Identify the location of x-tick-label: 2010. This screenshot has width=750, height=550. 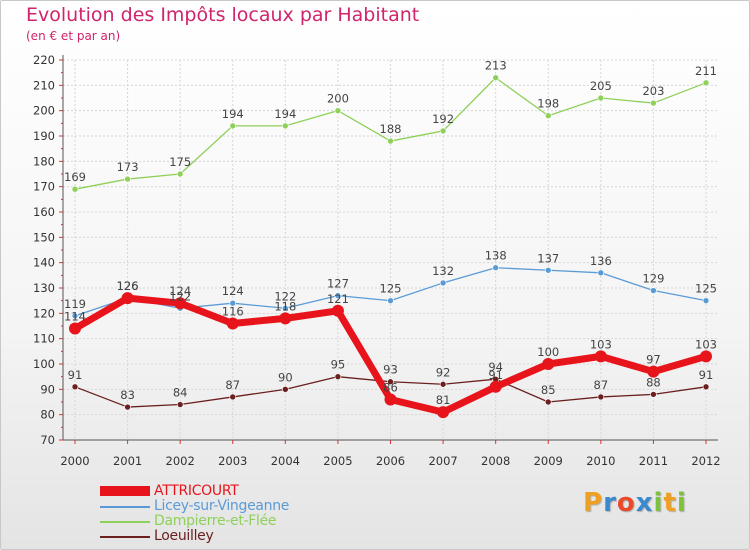
(600, 461).